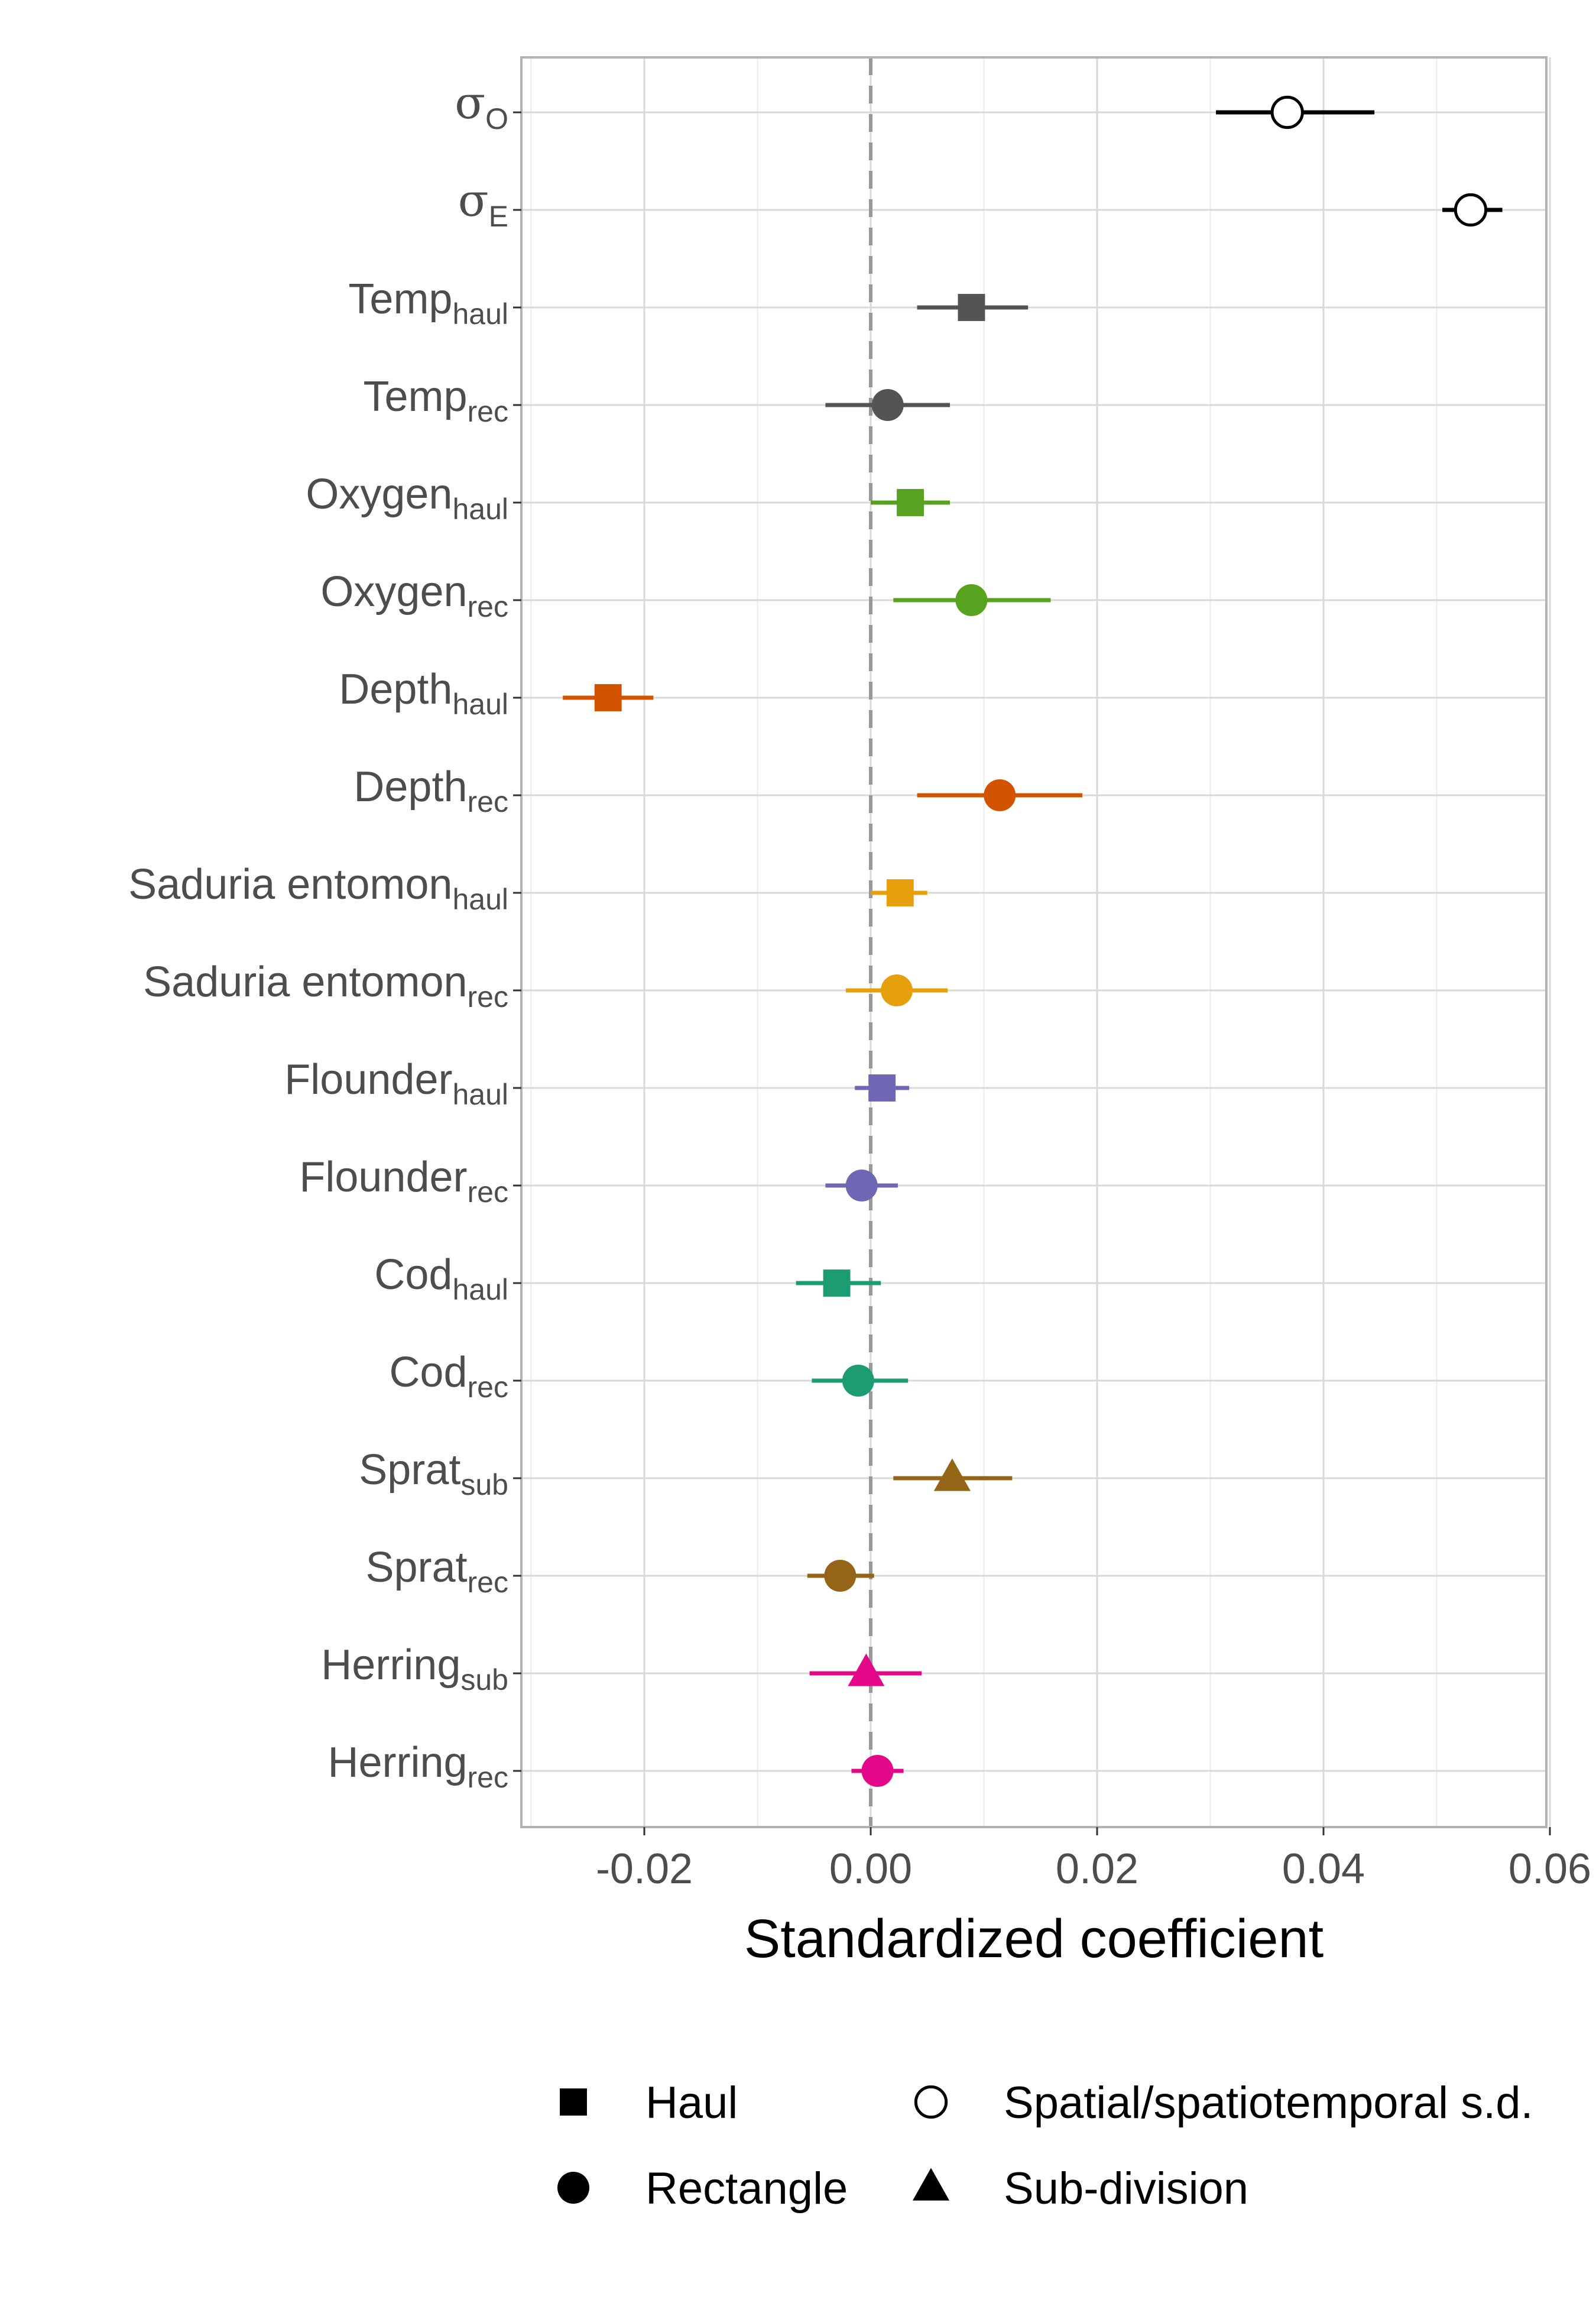 The image size is (1596, 2306). I want to click on y-tick-label: Saduria entomonrec, so click(325, 985).